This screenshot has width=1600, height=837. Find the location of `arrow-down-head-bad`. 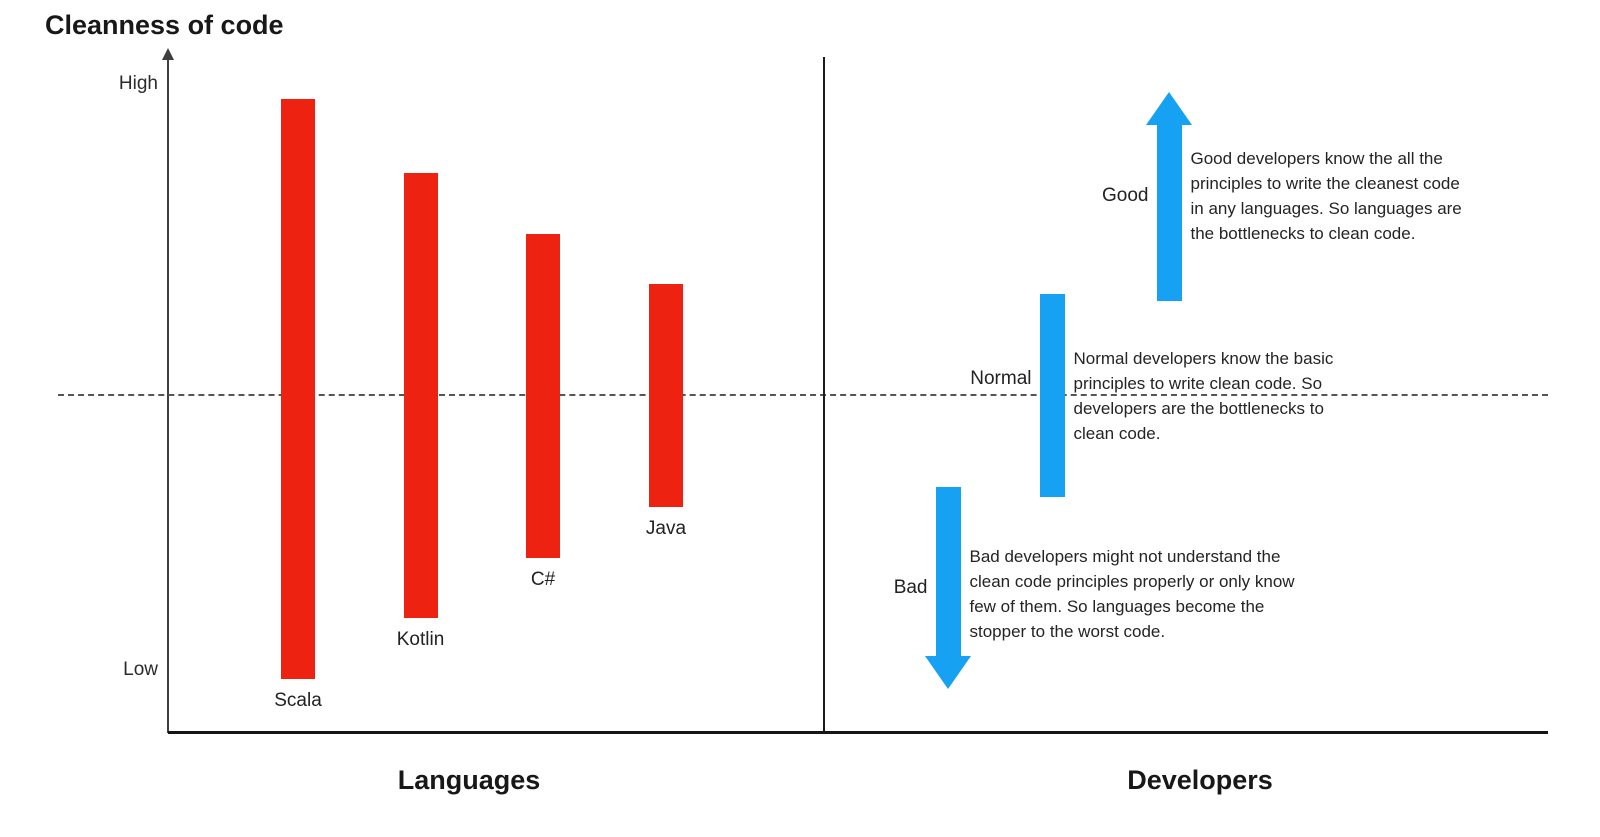

arrow-down-head-bad is located at coordinates (947, 673).